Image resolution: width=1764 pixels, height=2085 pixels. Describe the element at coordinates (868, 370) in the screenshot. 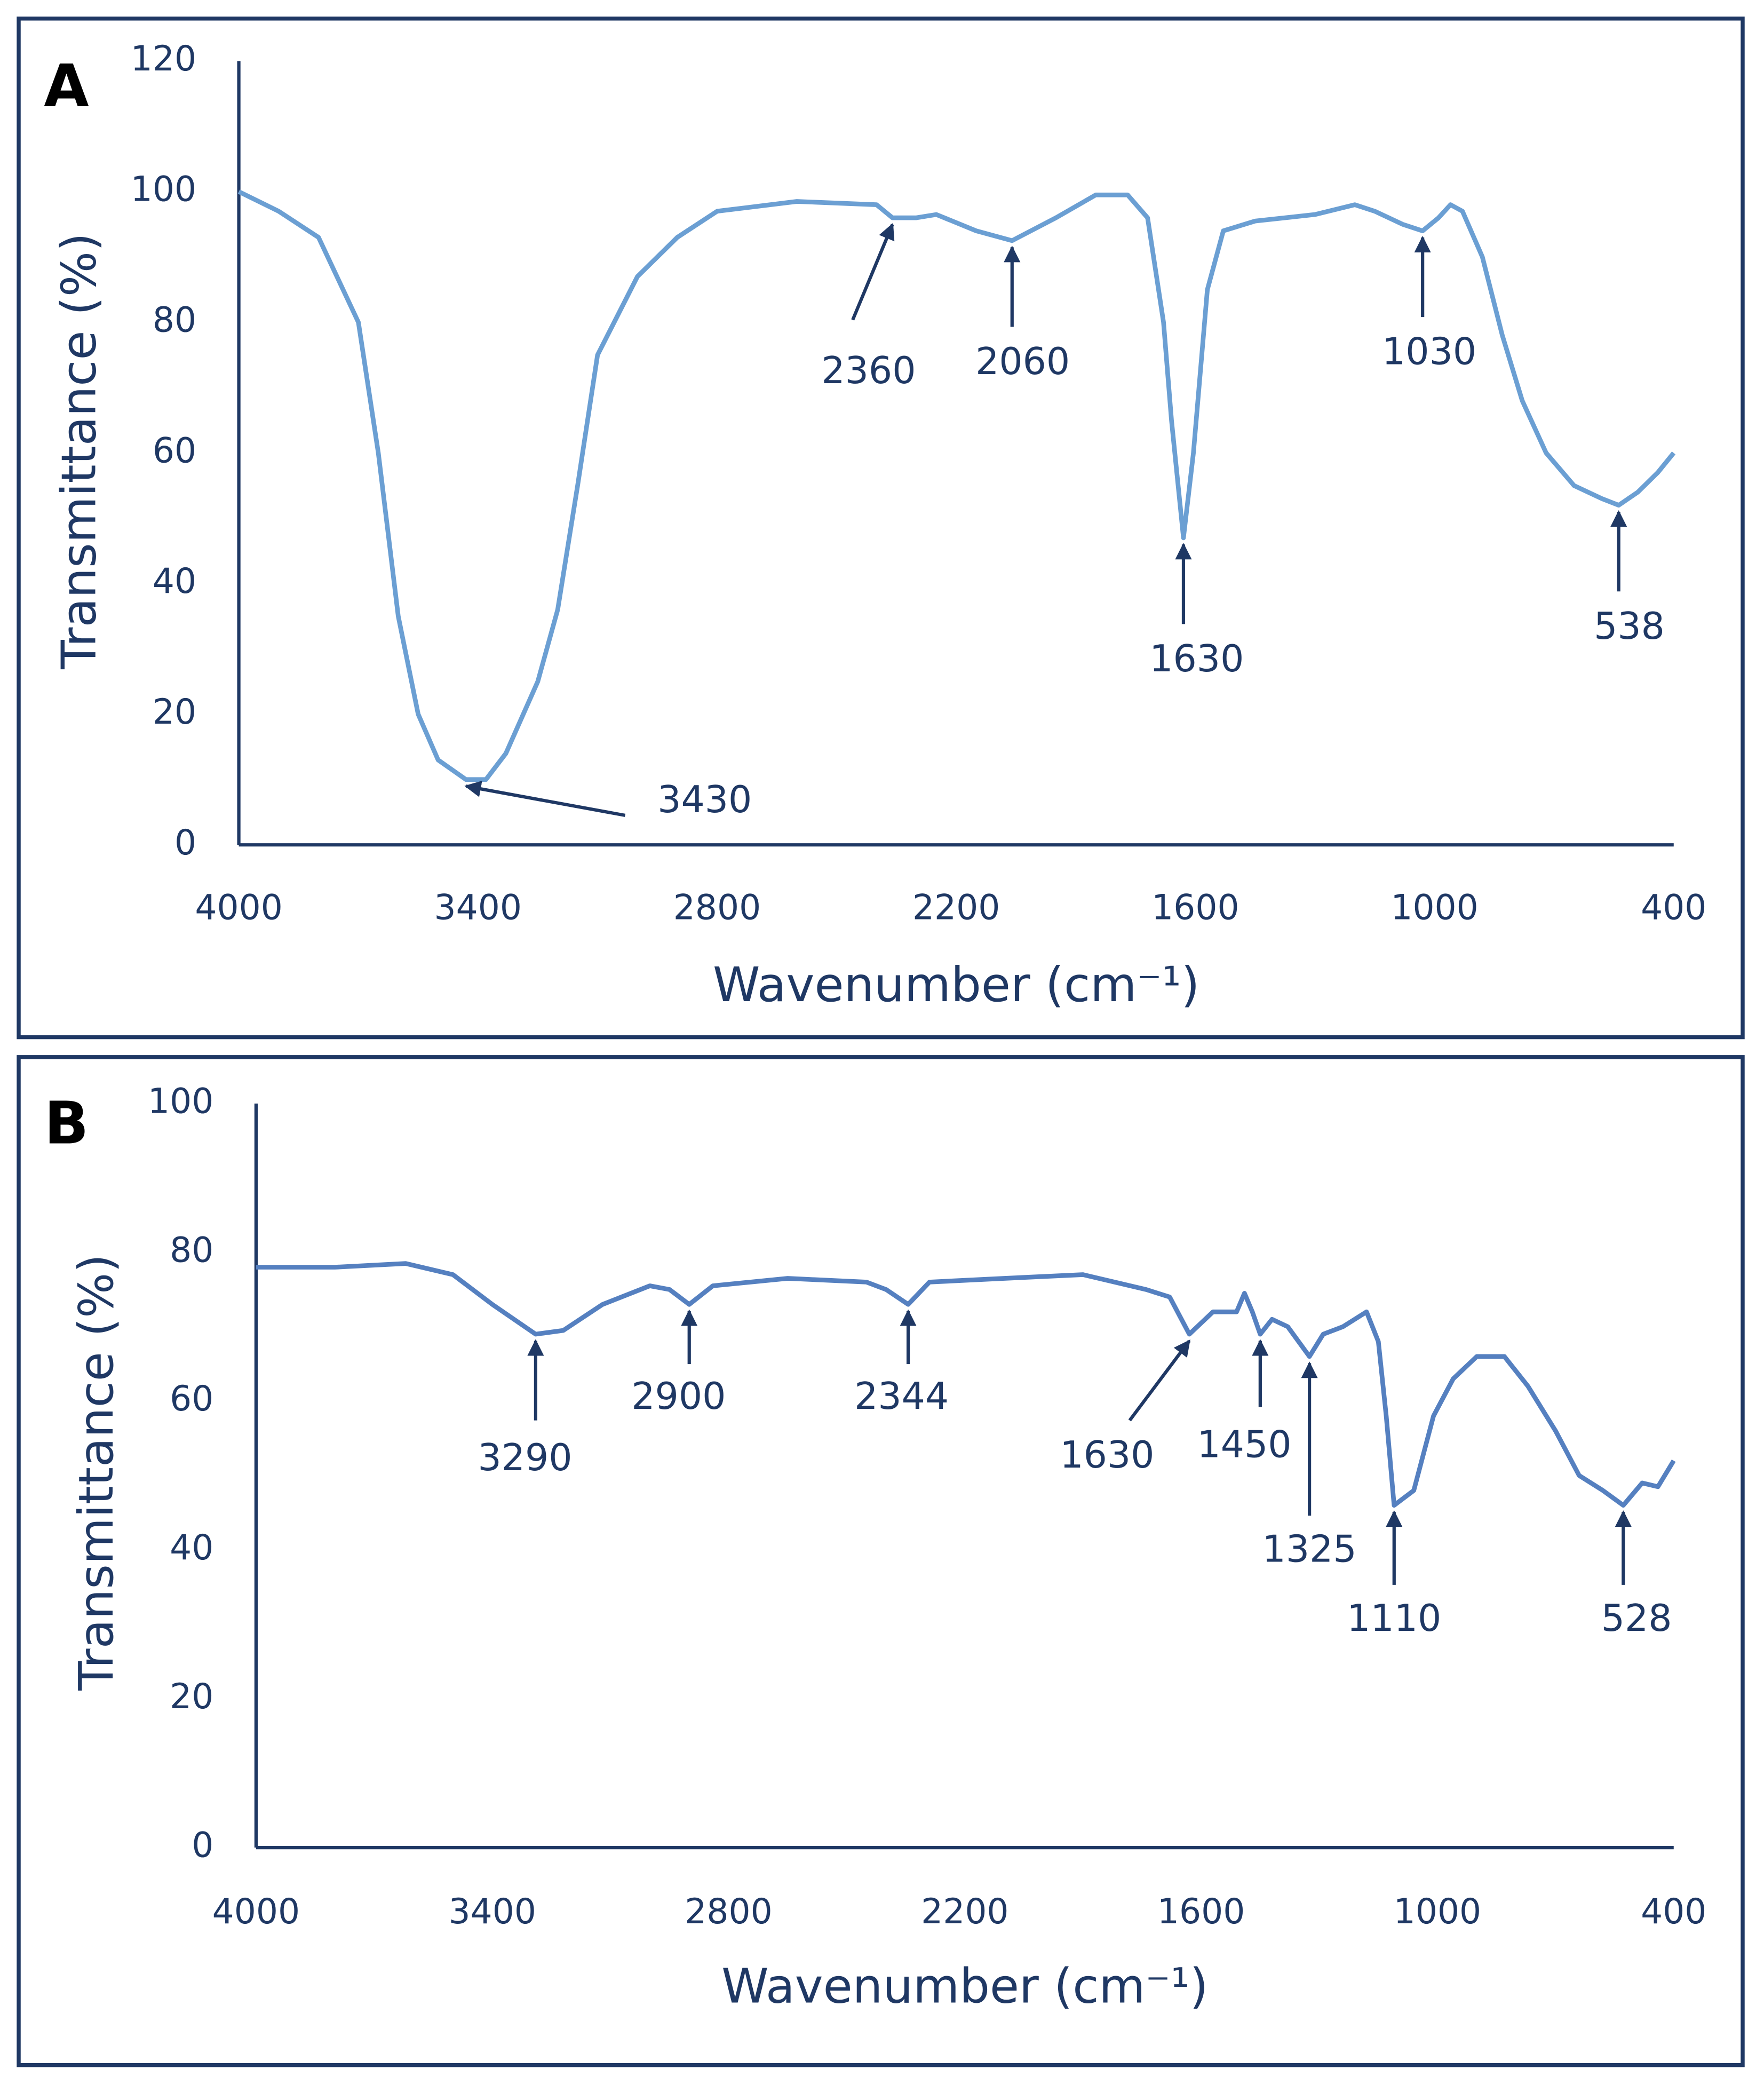

I see `annotation-label: 2360` at that location.